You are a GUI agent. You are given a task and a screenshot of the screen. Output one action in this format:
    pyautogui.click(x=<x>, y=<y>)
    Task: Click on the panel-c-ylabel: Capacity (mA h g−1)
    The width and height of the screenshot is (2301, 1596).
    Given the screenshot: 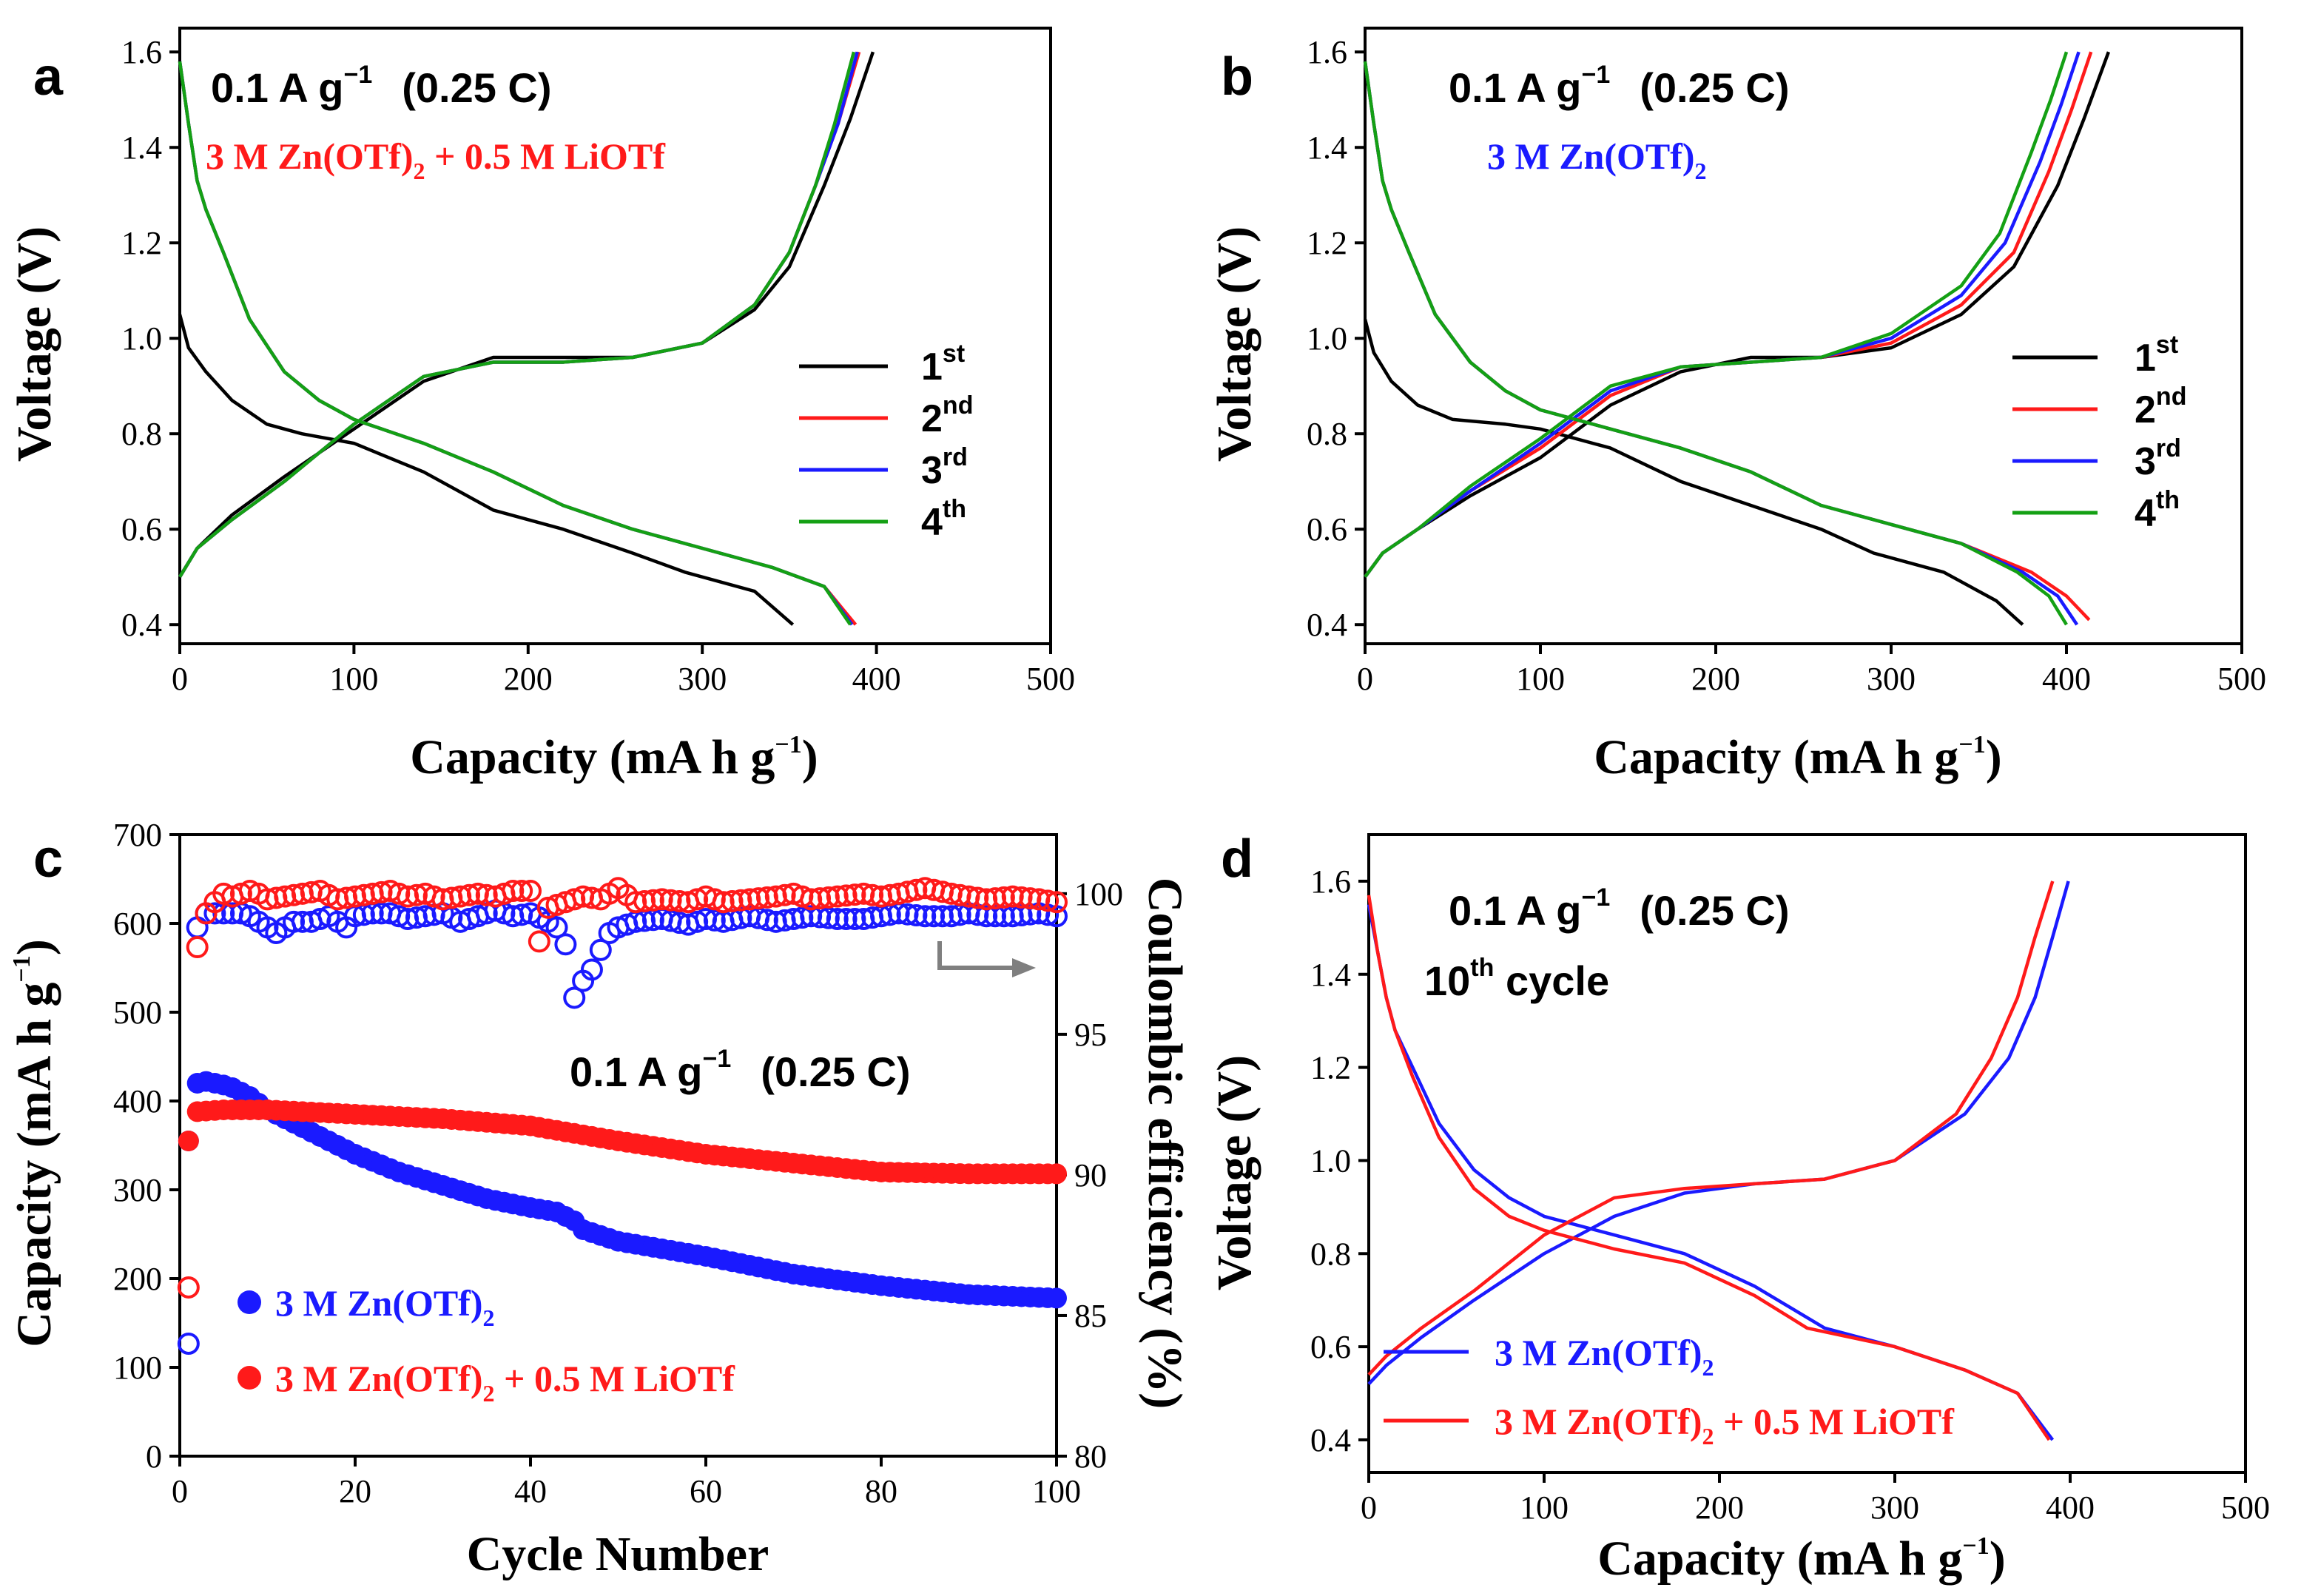 What is the action you would take?
    pyautogui.click(x=34, y=1143)
    